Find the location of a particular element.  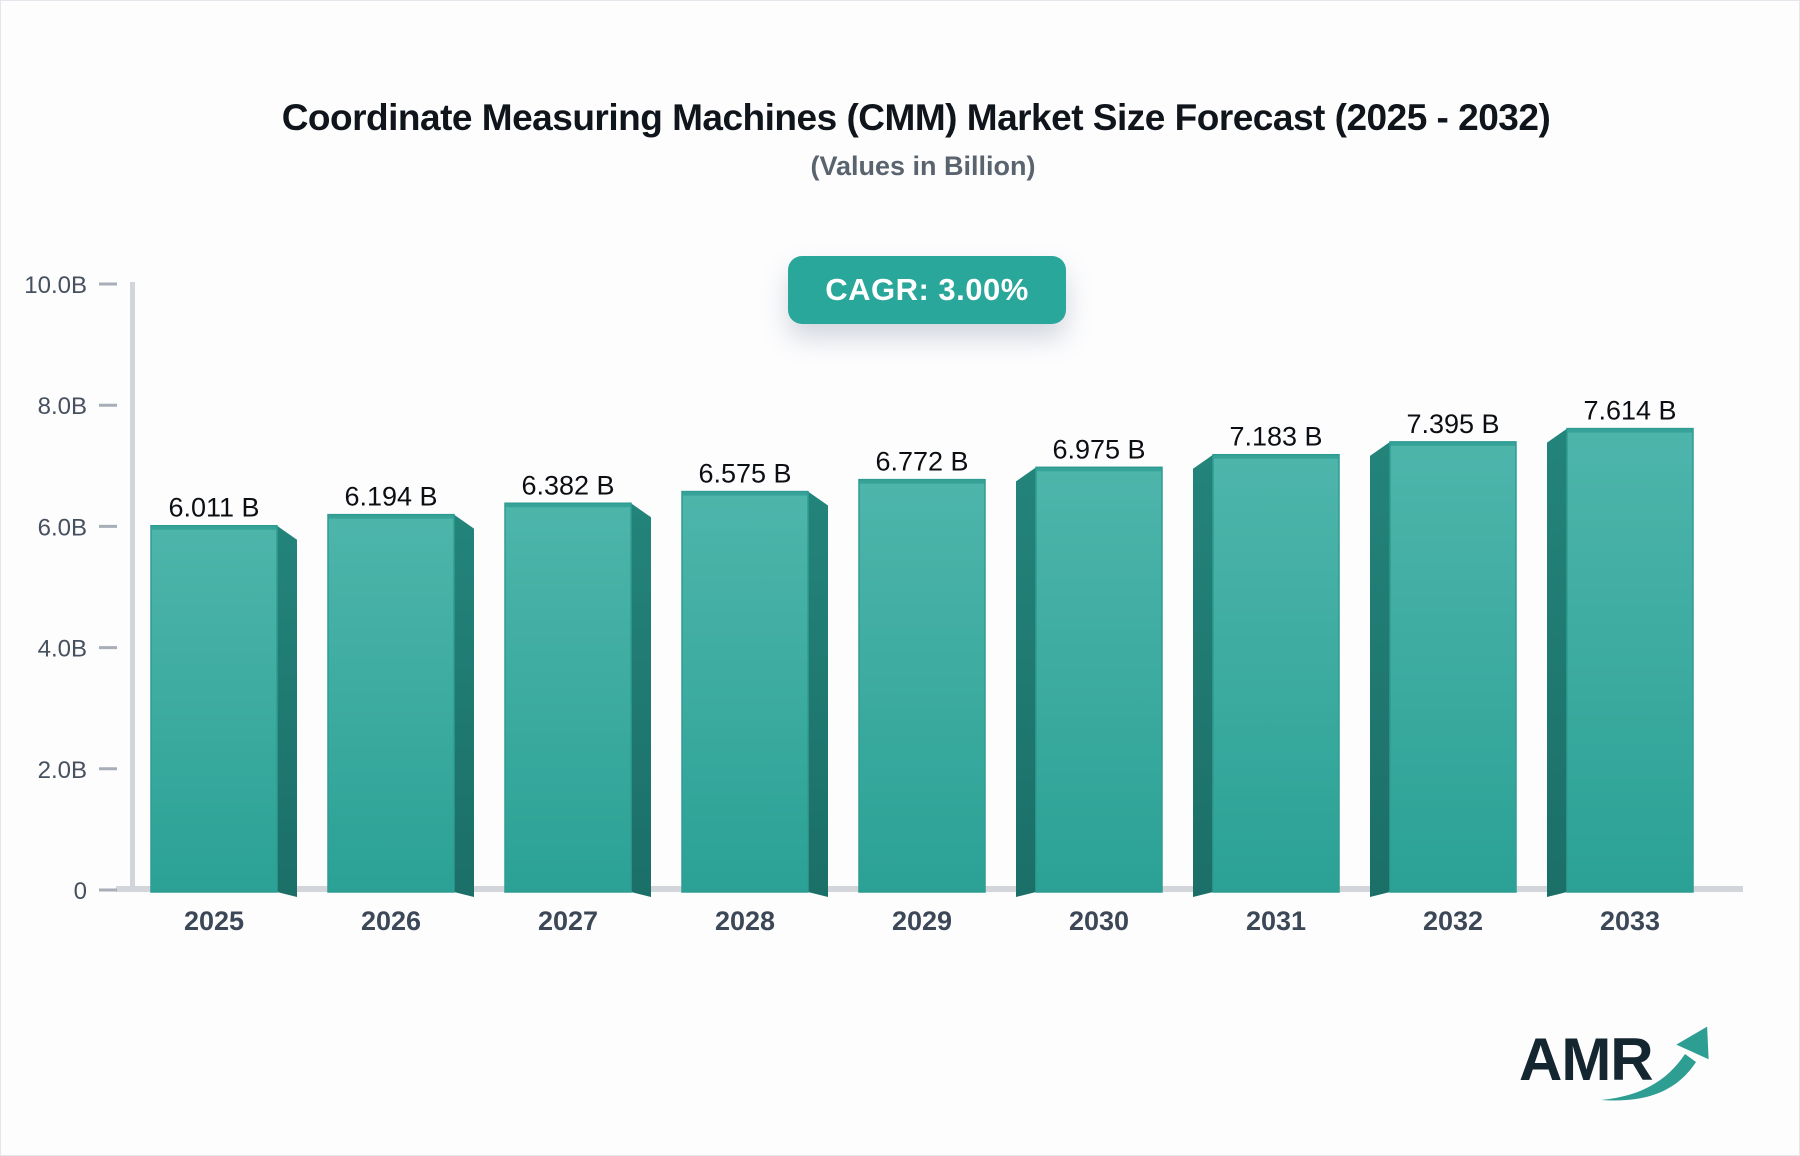

bar-value-label: 7.614 B is located at coordinates (1629, 411).